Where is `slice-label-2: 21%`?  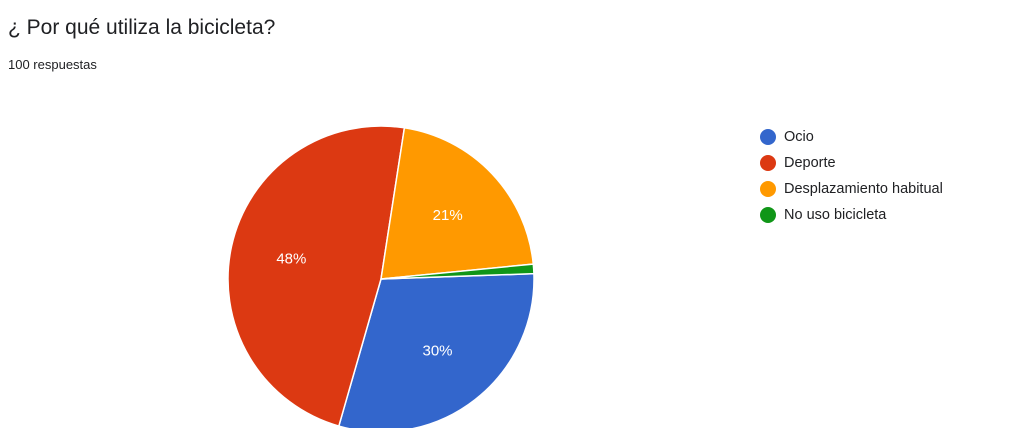
slice-label-2: 21% is located at coordinates (448, 215).